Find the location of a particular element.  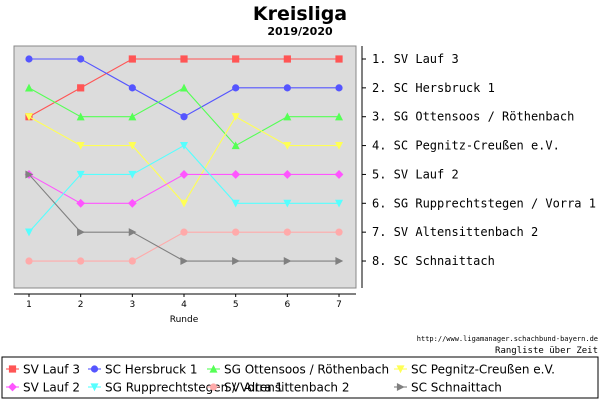

ranking-label: 6. SG Rupprechtstegen / Vorra 1 is located at coordinates (484, 203).